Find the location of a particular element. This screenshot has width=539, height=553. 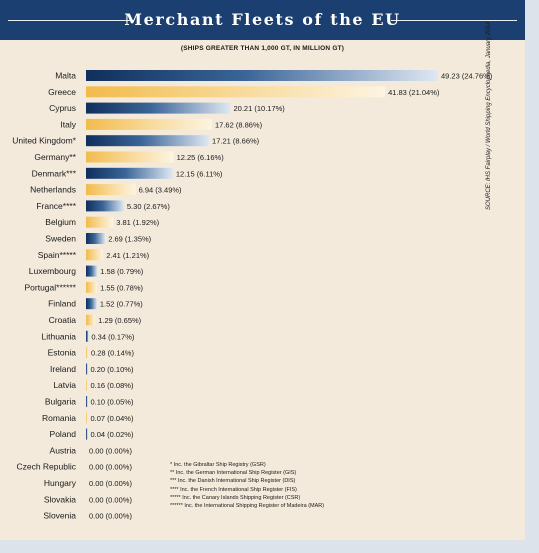

country-label: Italy is located at coordinates (68, 124).